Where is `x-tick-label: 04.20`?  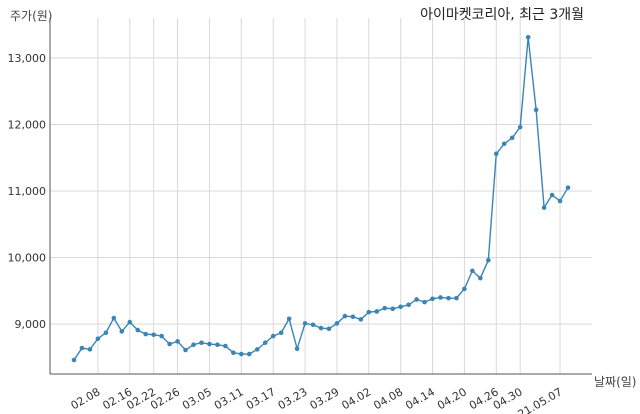
x-tick-label: 04.20 is located at coordinates (452, 398).